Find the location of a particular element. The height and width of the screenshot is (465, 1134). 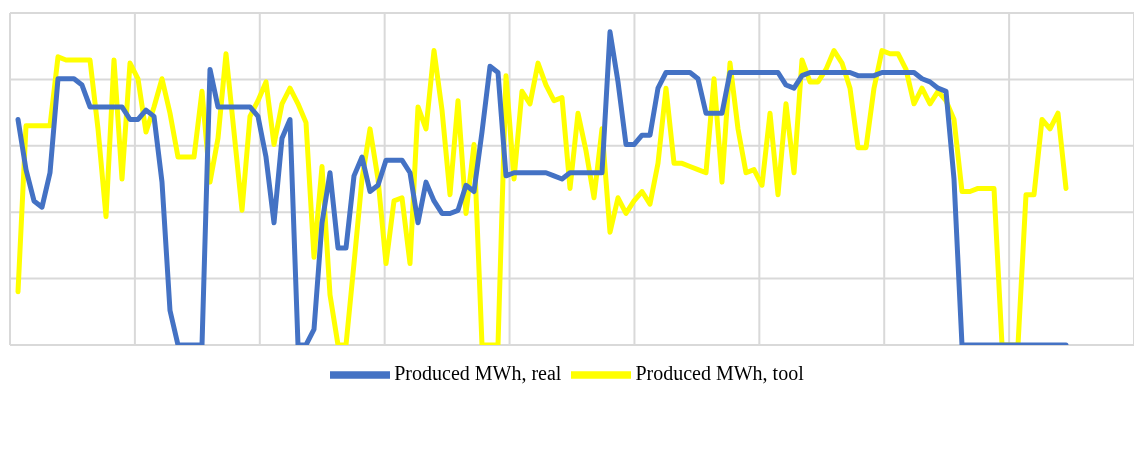

legend-label: Produced MWh, tool is located at coordinates (719, 372).